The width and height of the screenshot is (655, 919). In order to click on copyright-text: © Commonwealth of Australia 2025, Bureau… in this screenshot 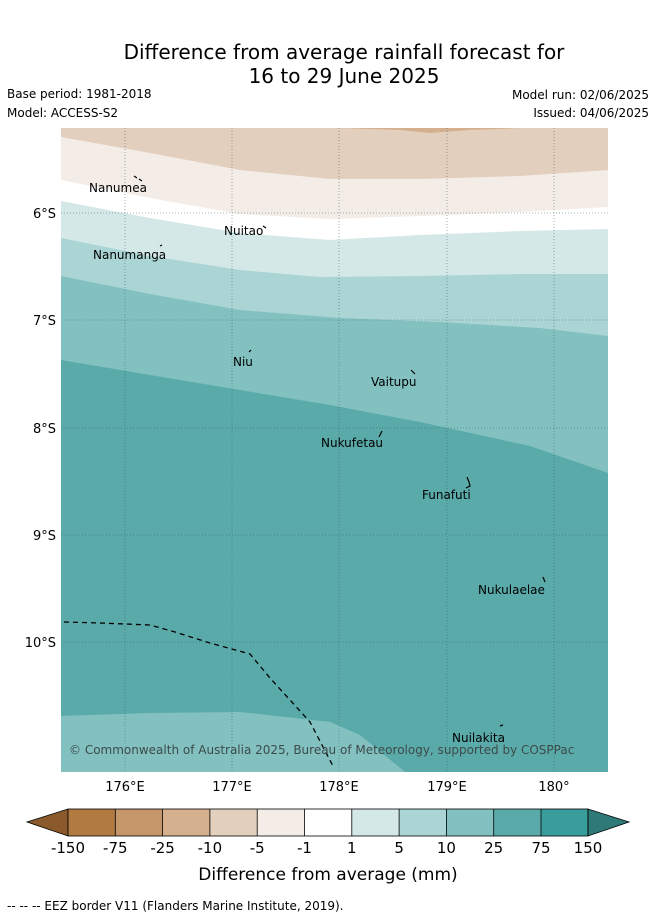, I will do `click(321, 750)`.